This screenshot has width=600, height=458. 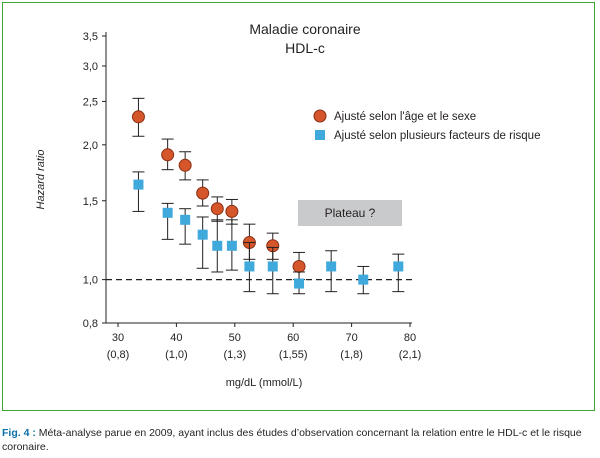 What do you see at coordinates (90, 102) in the screenshot?
I see `y-tick-label: 2,5` at bounding box center [90, 102].